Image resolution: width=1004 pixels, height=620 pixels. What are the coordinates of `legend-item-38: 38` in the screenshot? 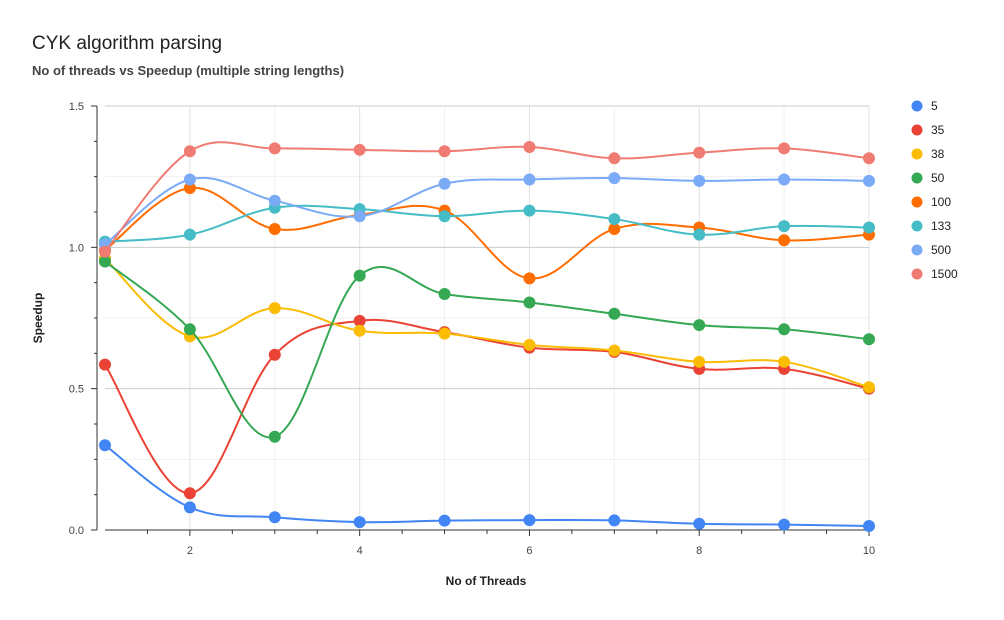 It's located at (928, 154).